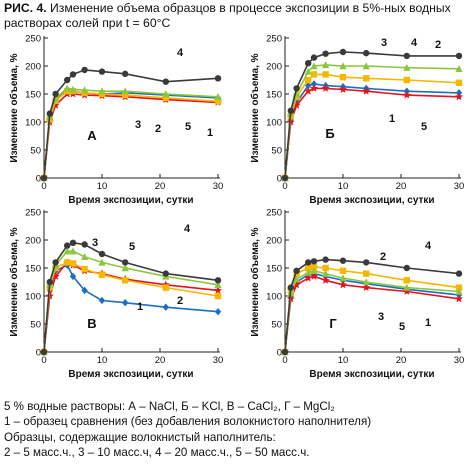  Describe the element at coordinates (333, 323) in the screenshot. I see `panel-letter: Г` at that location.